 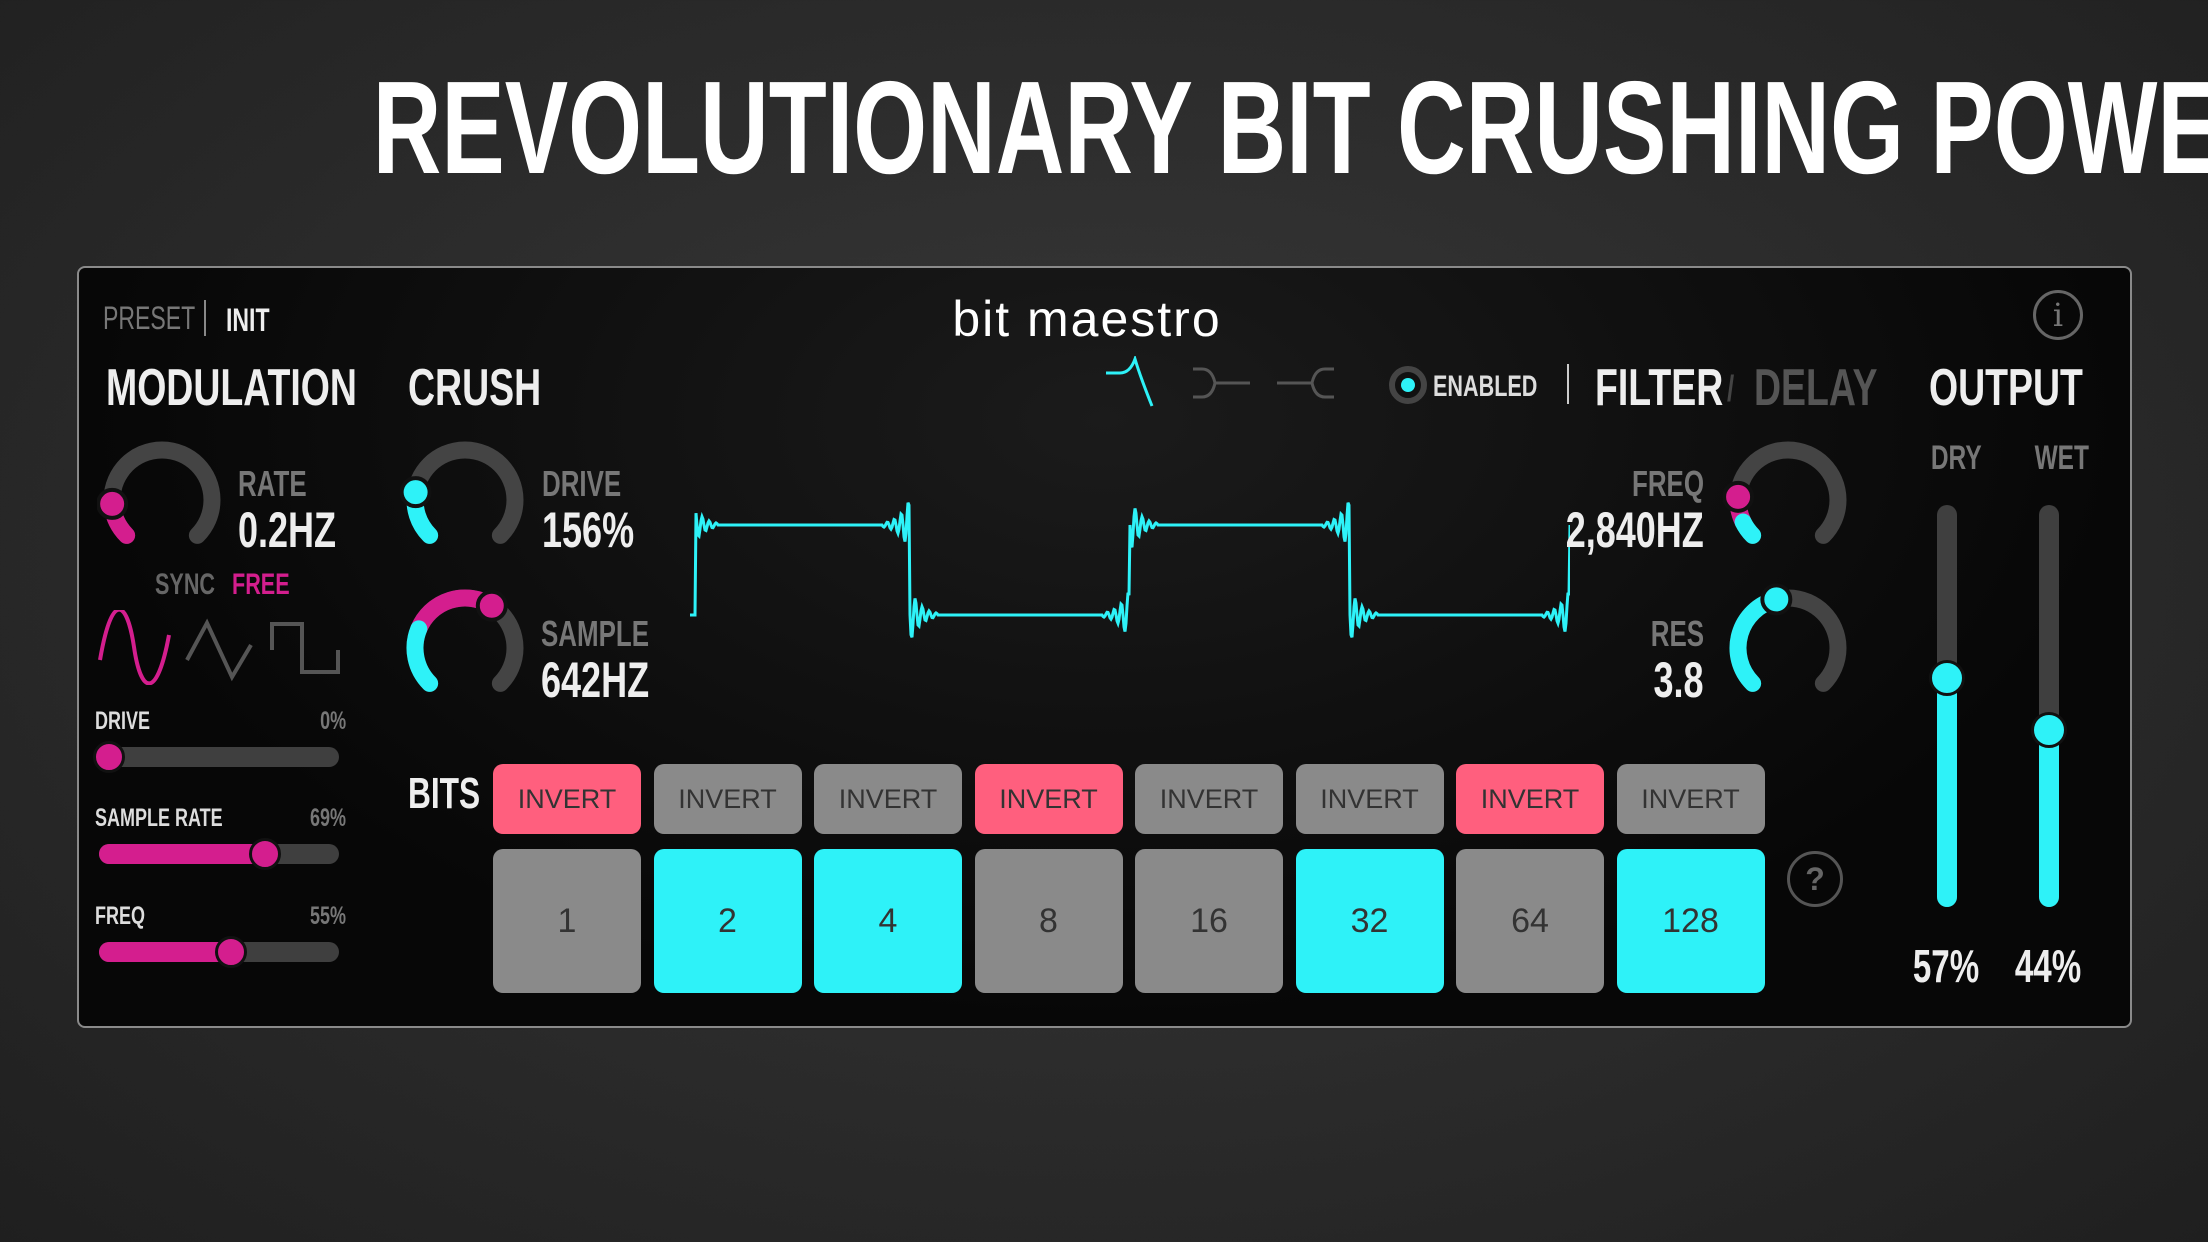 What do you see at coordinates (123, 721) in the screenshot?
I see `slider-label: DRIVE` at bounding box center [123, 721].